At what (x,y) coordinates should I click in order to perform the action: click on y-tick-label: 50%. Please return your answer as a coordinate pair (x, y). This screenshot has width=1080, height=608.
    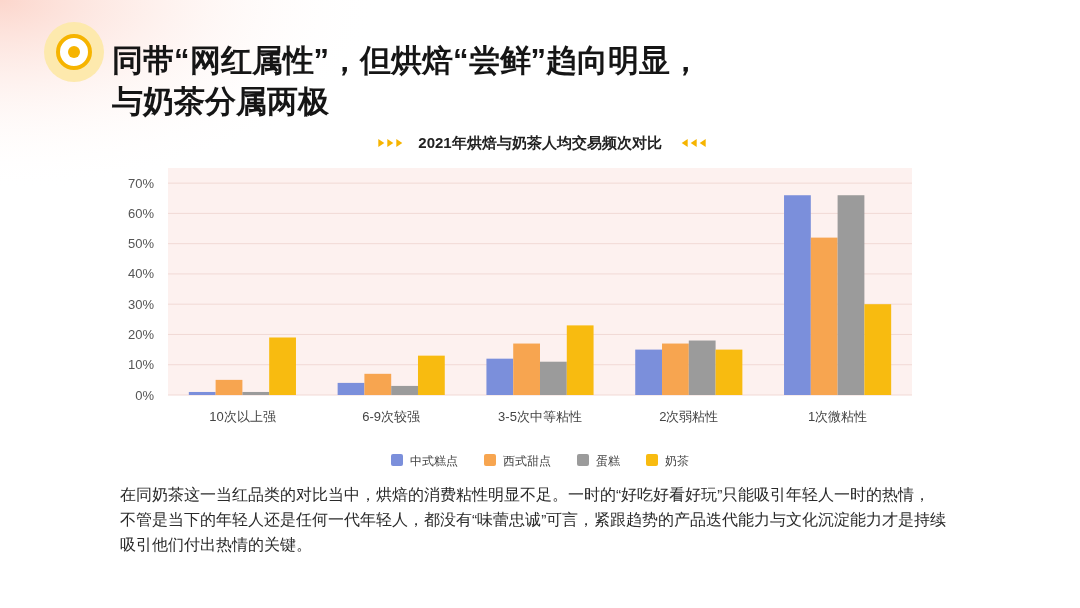
    Looking at the image, I should click on (141, 244).